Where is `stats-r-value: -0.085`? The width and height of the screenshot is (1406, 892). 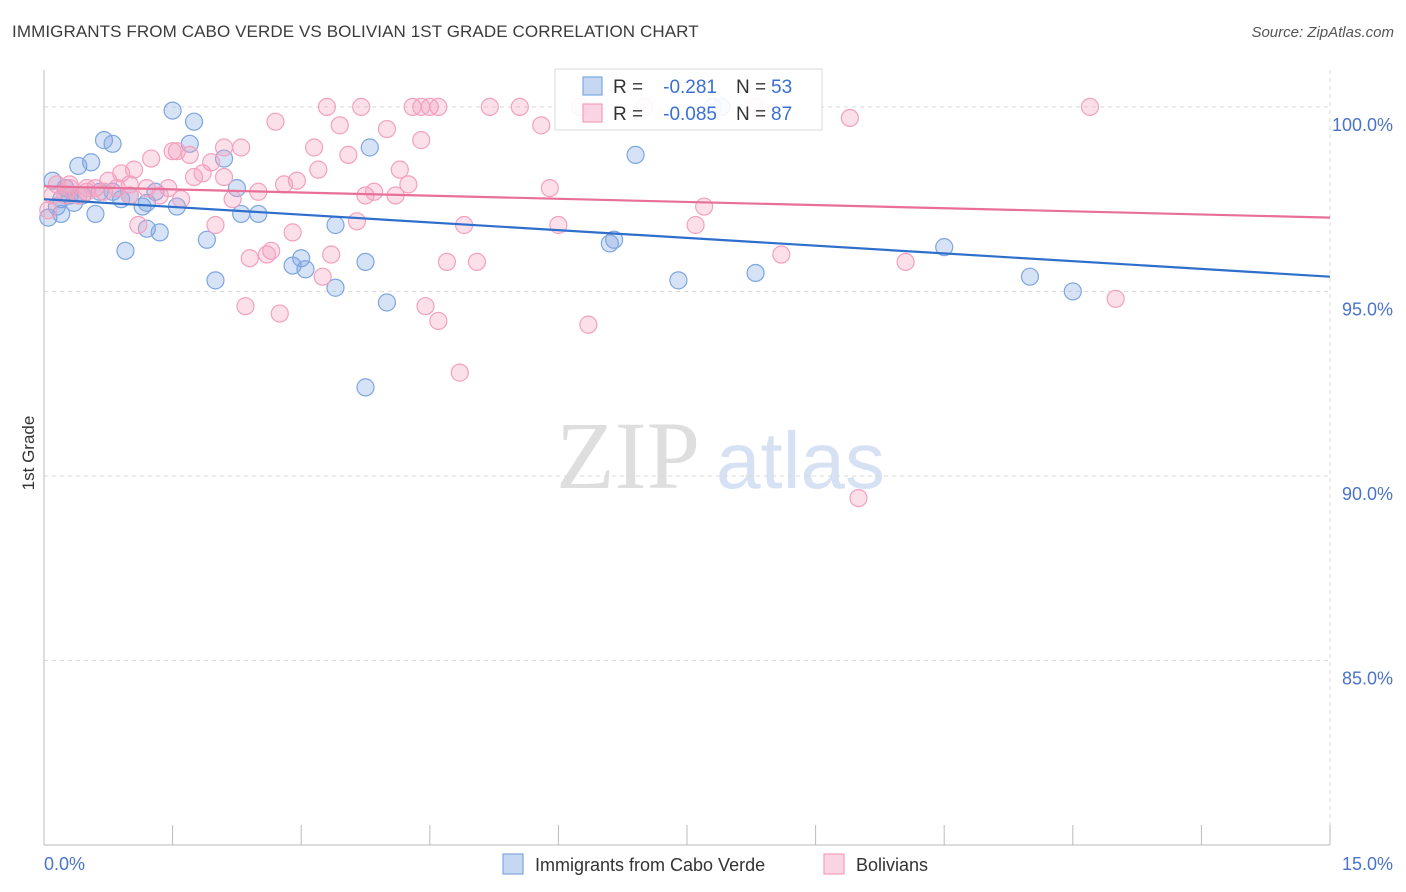 stats-r-value: -0.085 is located at coordinates (690, 114).